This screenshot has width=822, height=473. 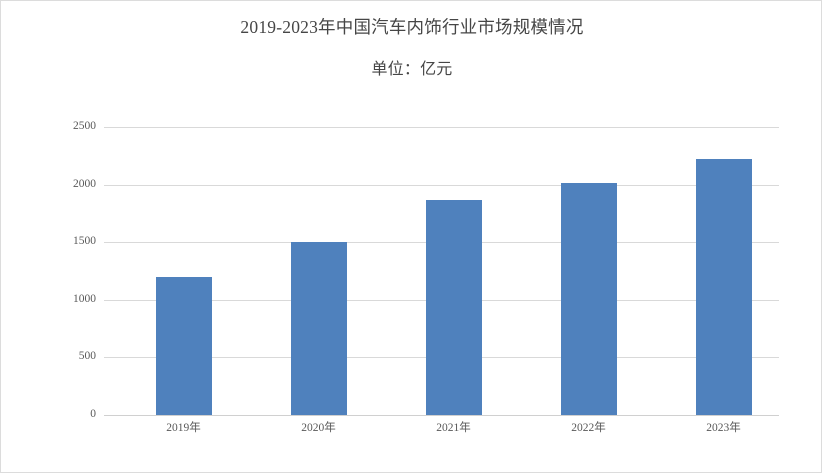 What do you see at coordinates (84, 241) in the screenshot?
I see `y-tick-label-1500: 1500` at bounding box center [84, 241].